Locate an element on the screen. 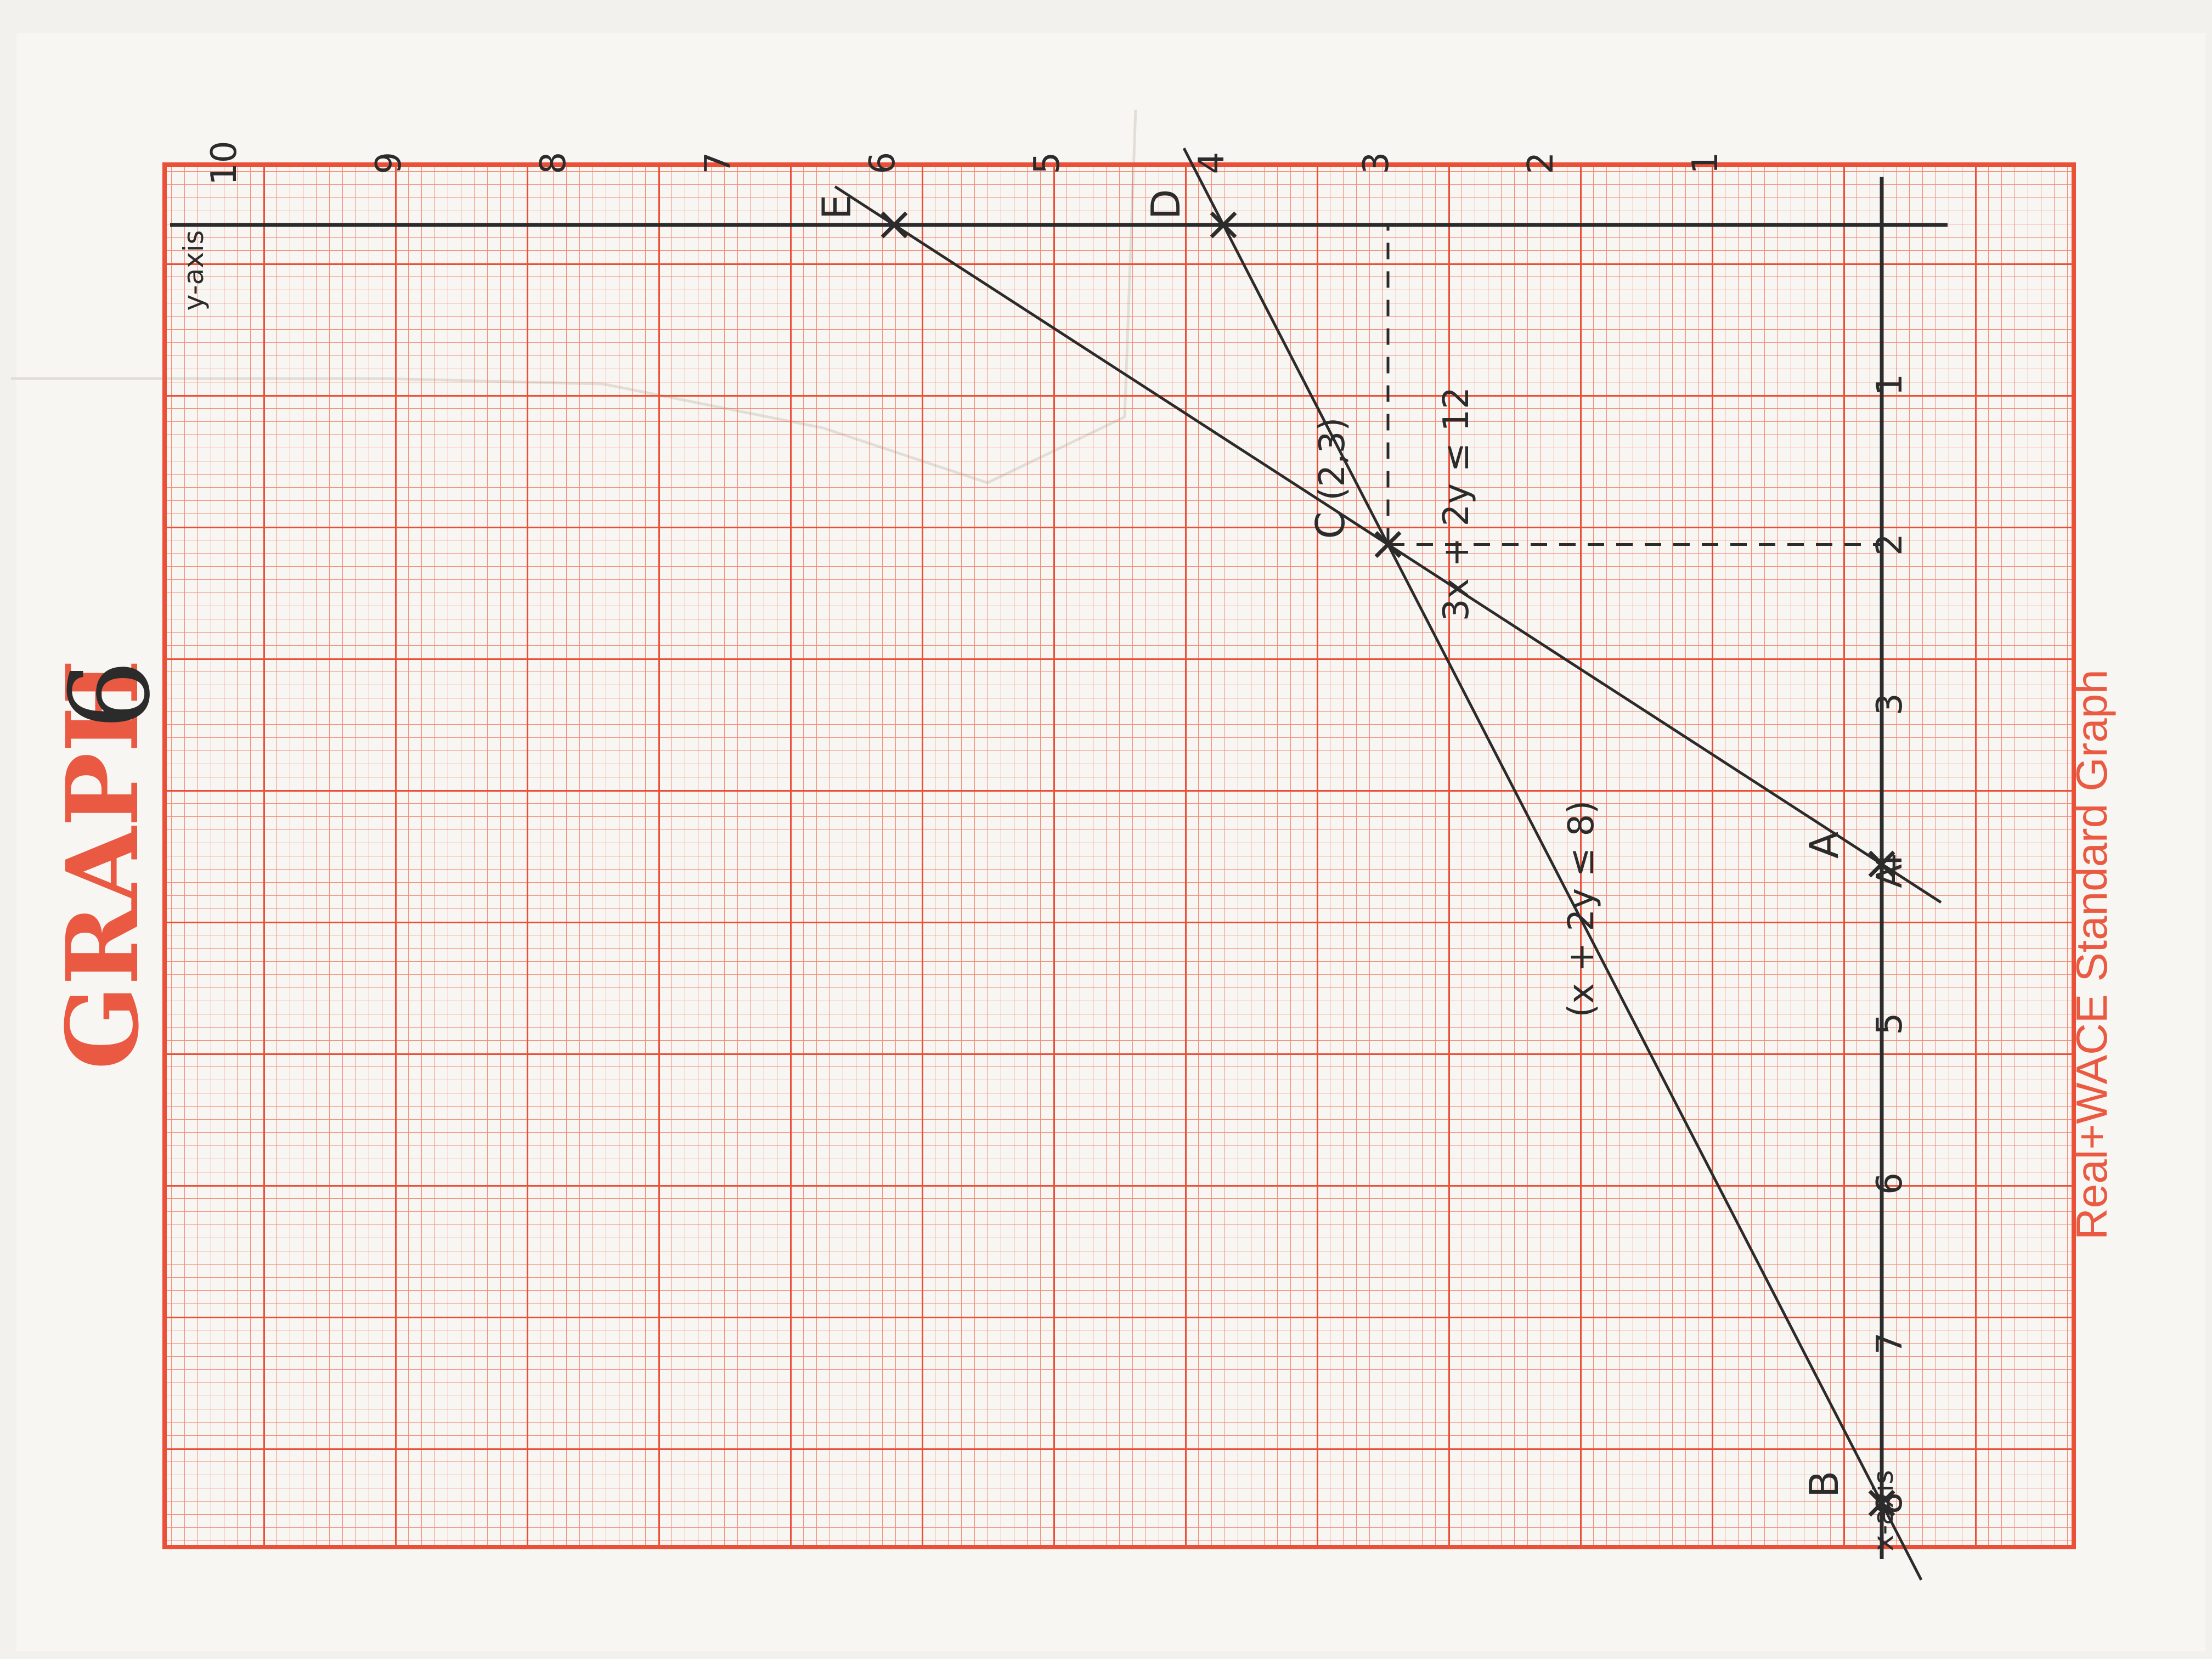 This screenshot has height=1659, width=2212. point-marker-e is located at coordinates (895, 225).